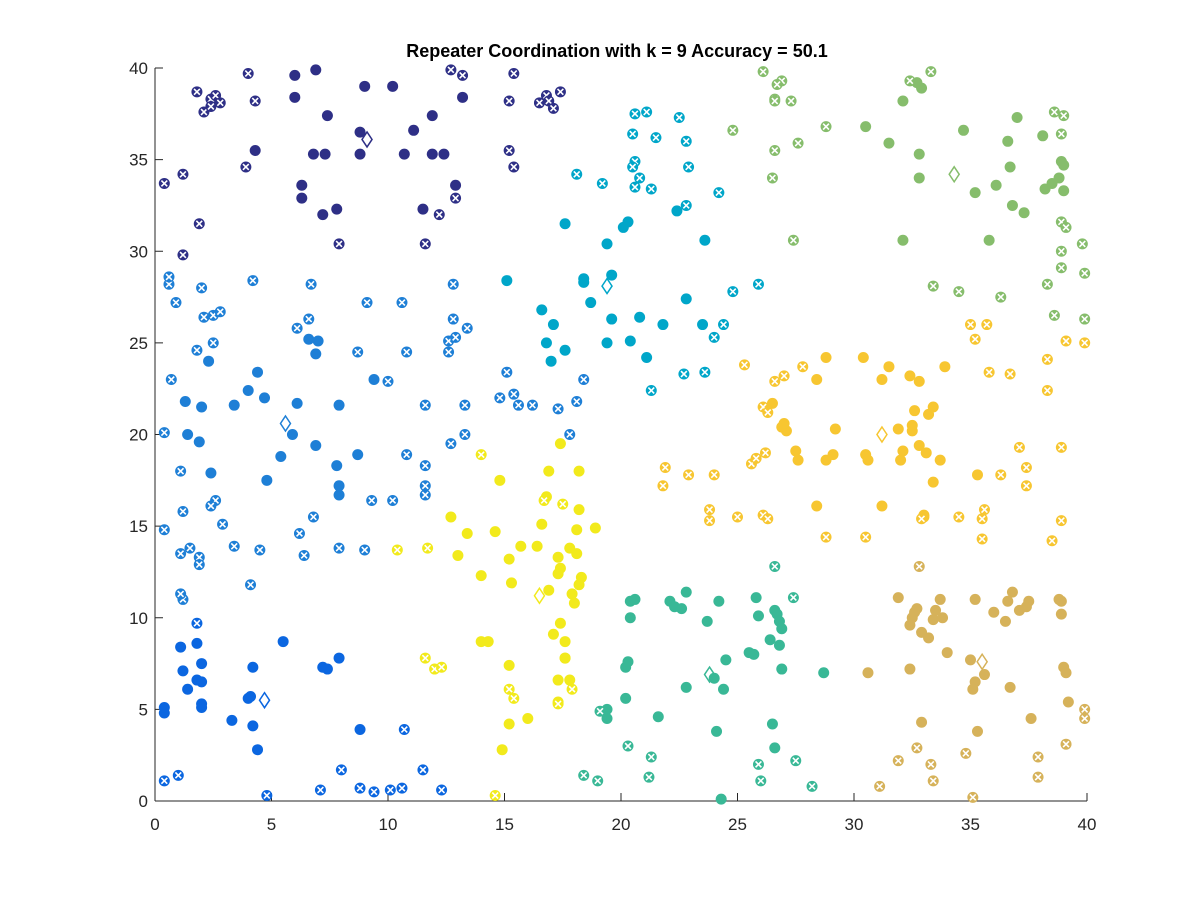 The width and height of the screenshot is (1200, 900). What do you see at coordinates (621, 824) in the screenshot?
I see `x-tick-label: 20` at bounding box center [621, 824].